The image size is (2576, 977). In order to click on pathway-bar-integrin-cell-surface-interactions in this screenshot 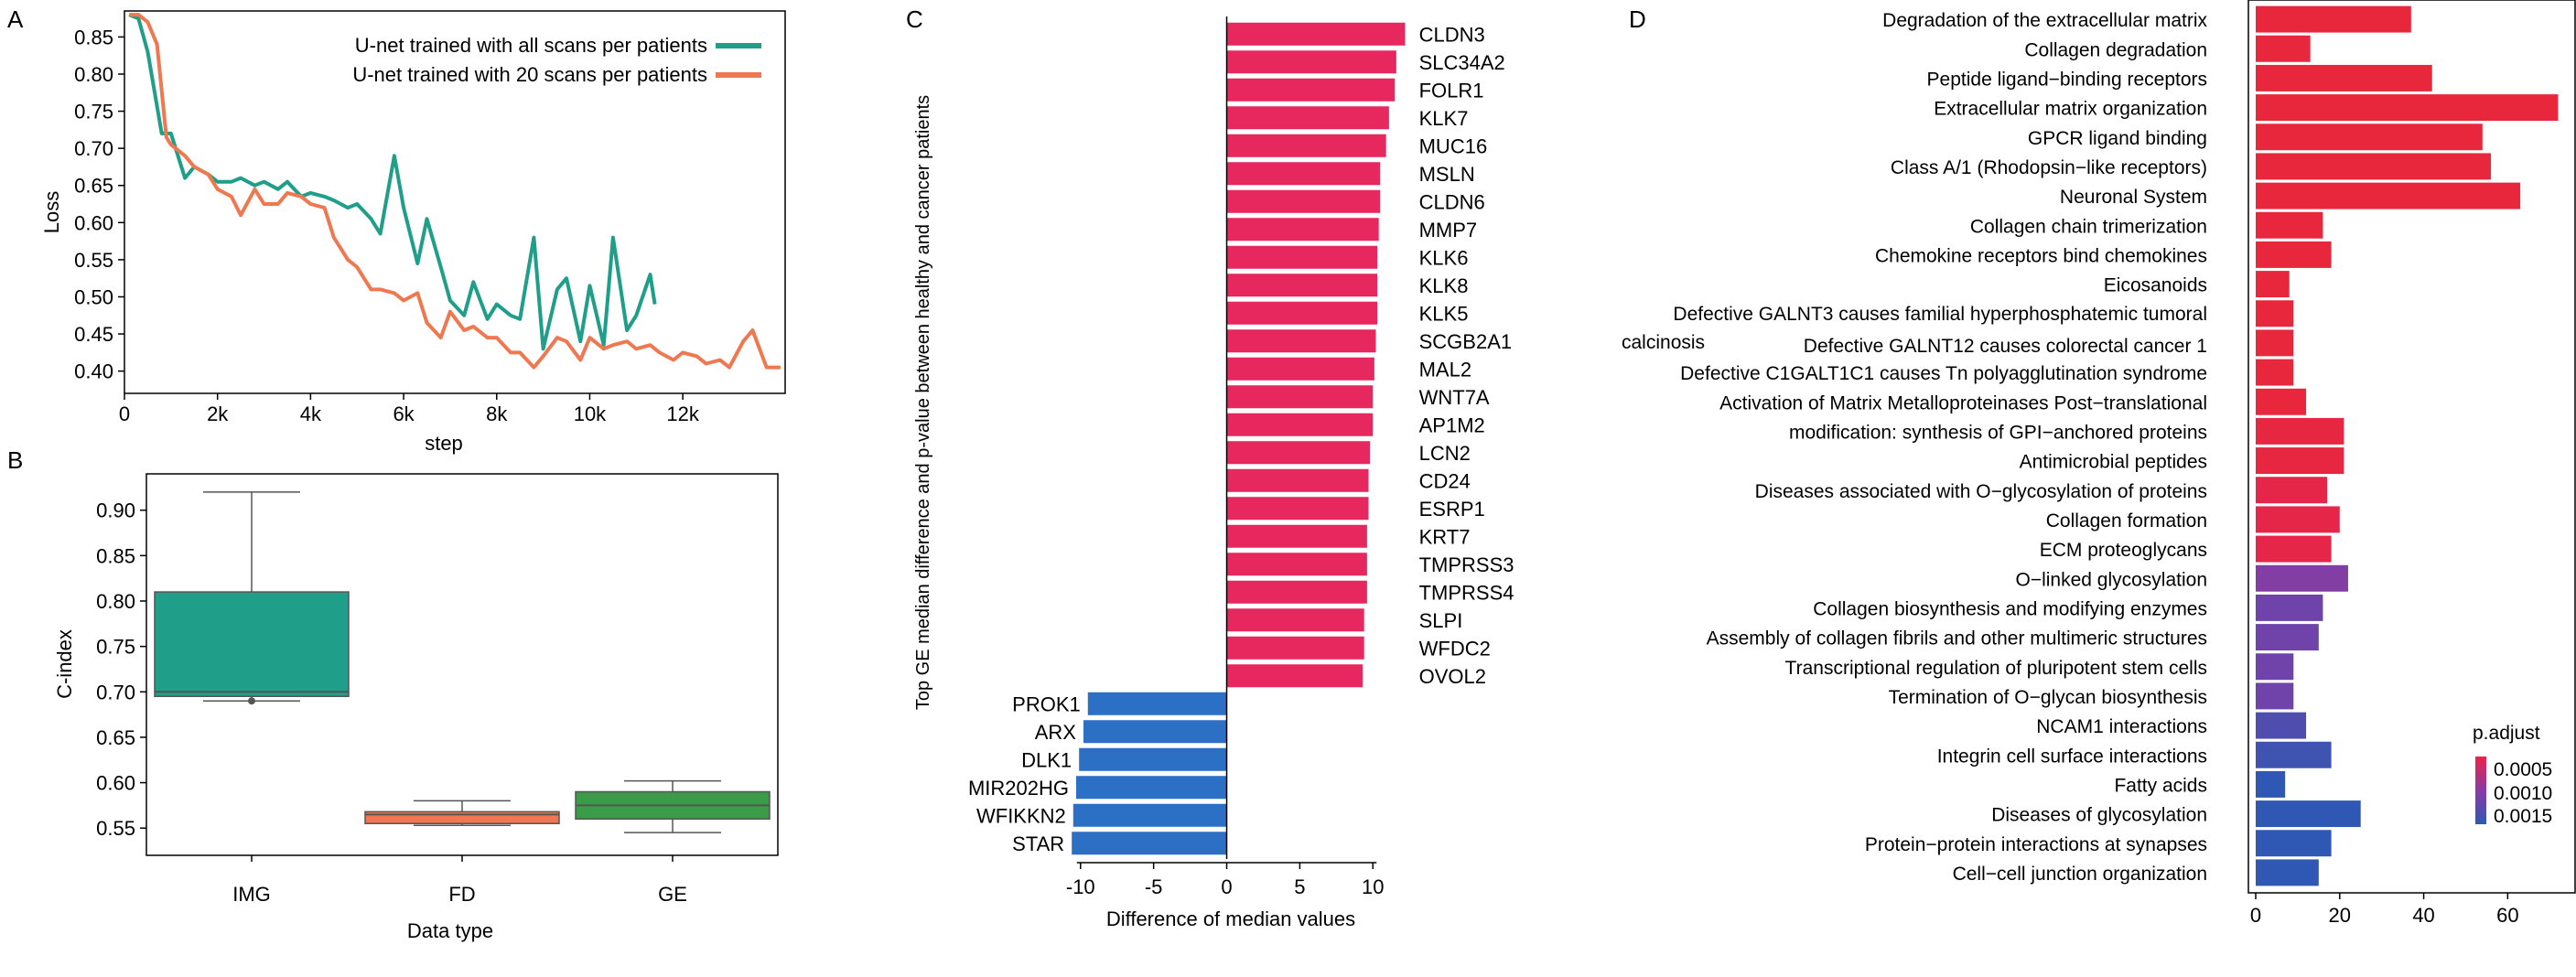, I will do `click(2294, 754)`.